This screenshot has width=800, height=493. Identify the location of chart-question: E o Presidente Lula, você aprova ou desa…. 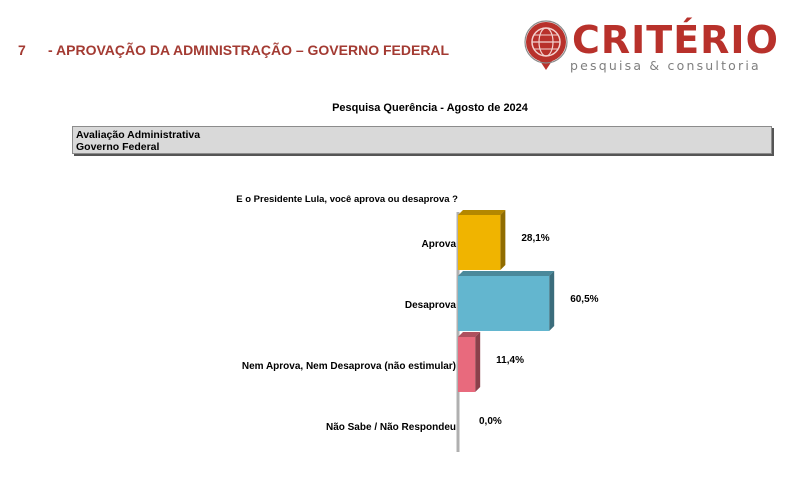
(347, 199).